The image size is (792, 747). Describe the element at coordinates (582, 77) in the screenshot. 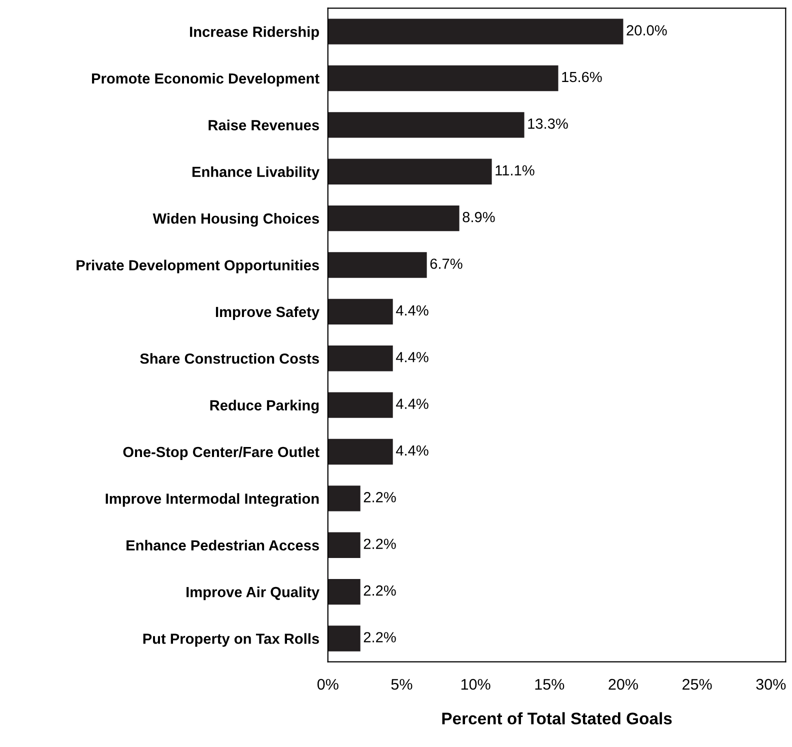

I see `data-label: 15.6%` at that location.